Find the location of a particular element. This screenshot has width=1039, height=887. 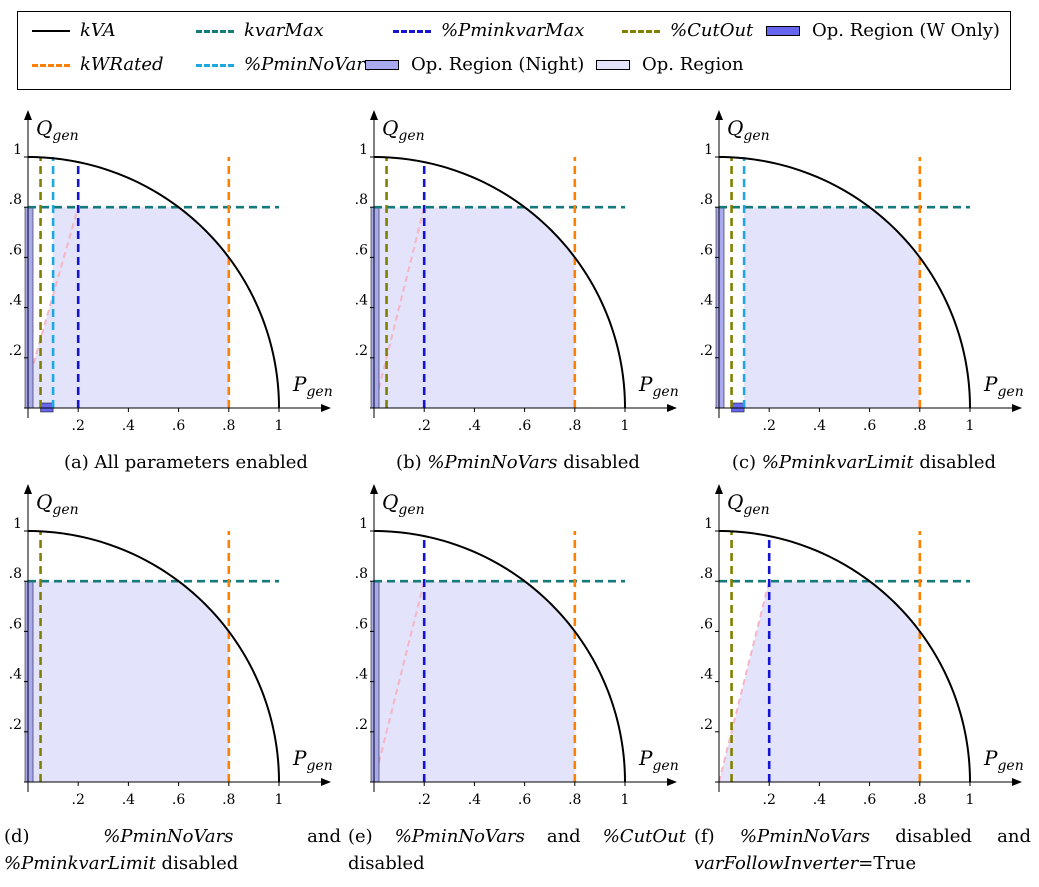

caption-line: disabled is located at coordinates (386, 863).